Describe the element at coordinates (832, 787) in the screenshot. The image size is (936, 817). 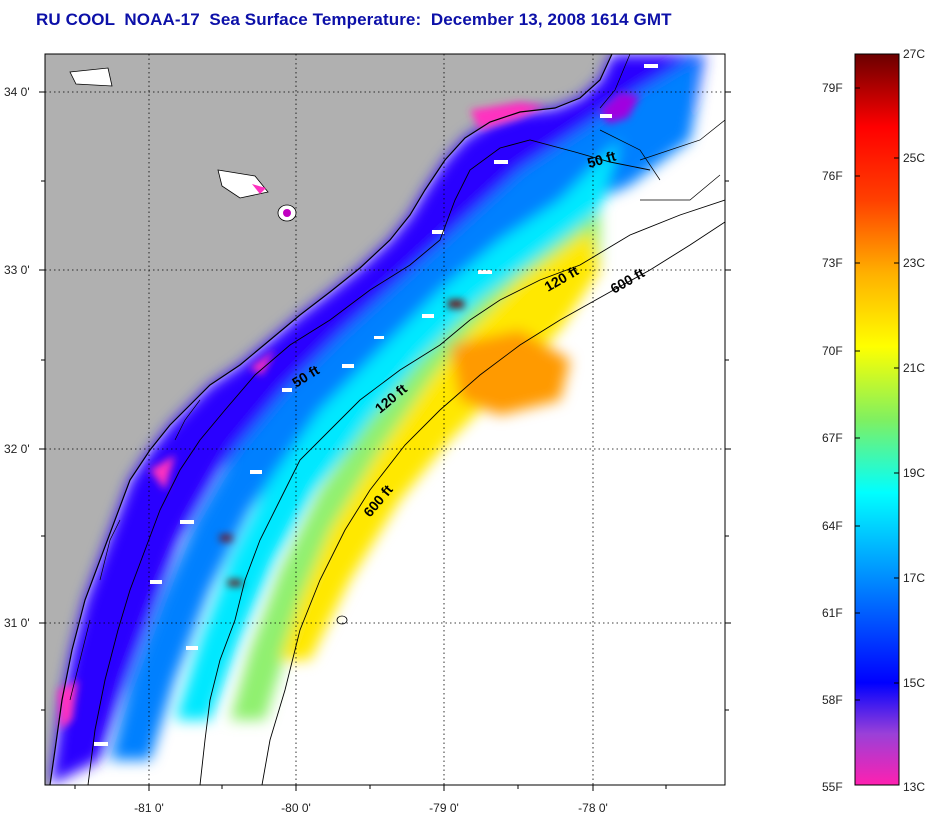
I see `colorbar-label-55f: 55F` at that location.